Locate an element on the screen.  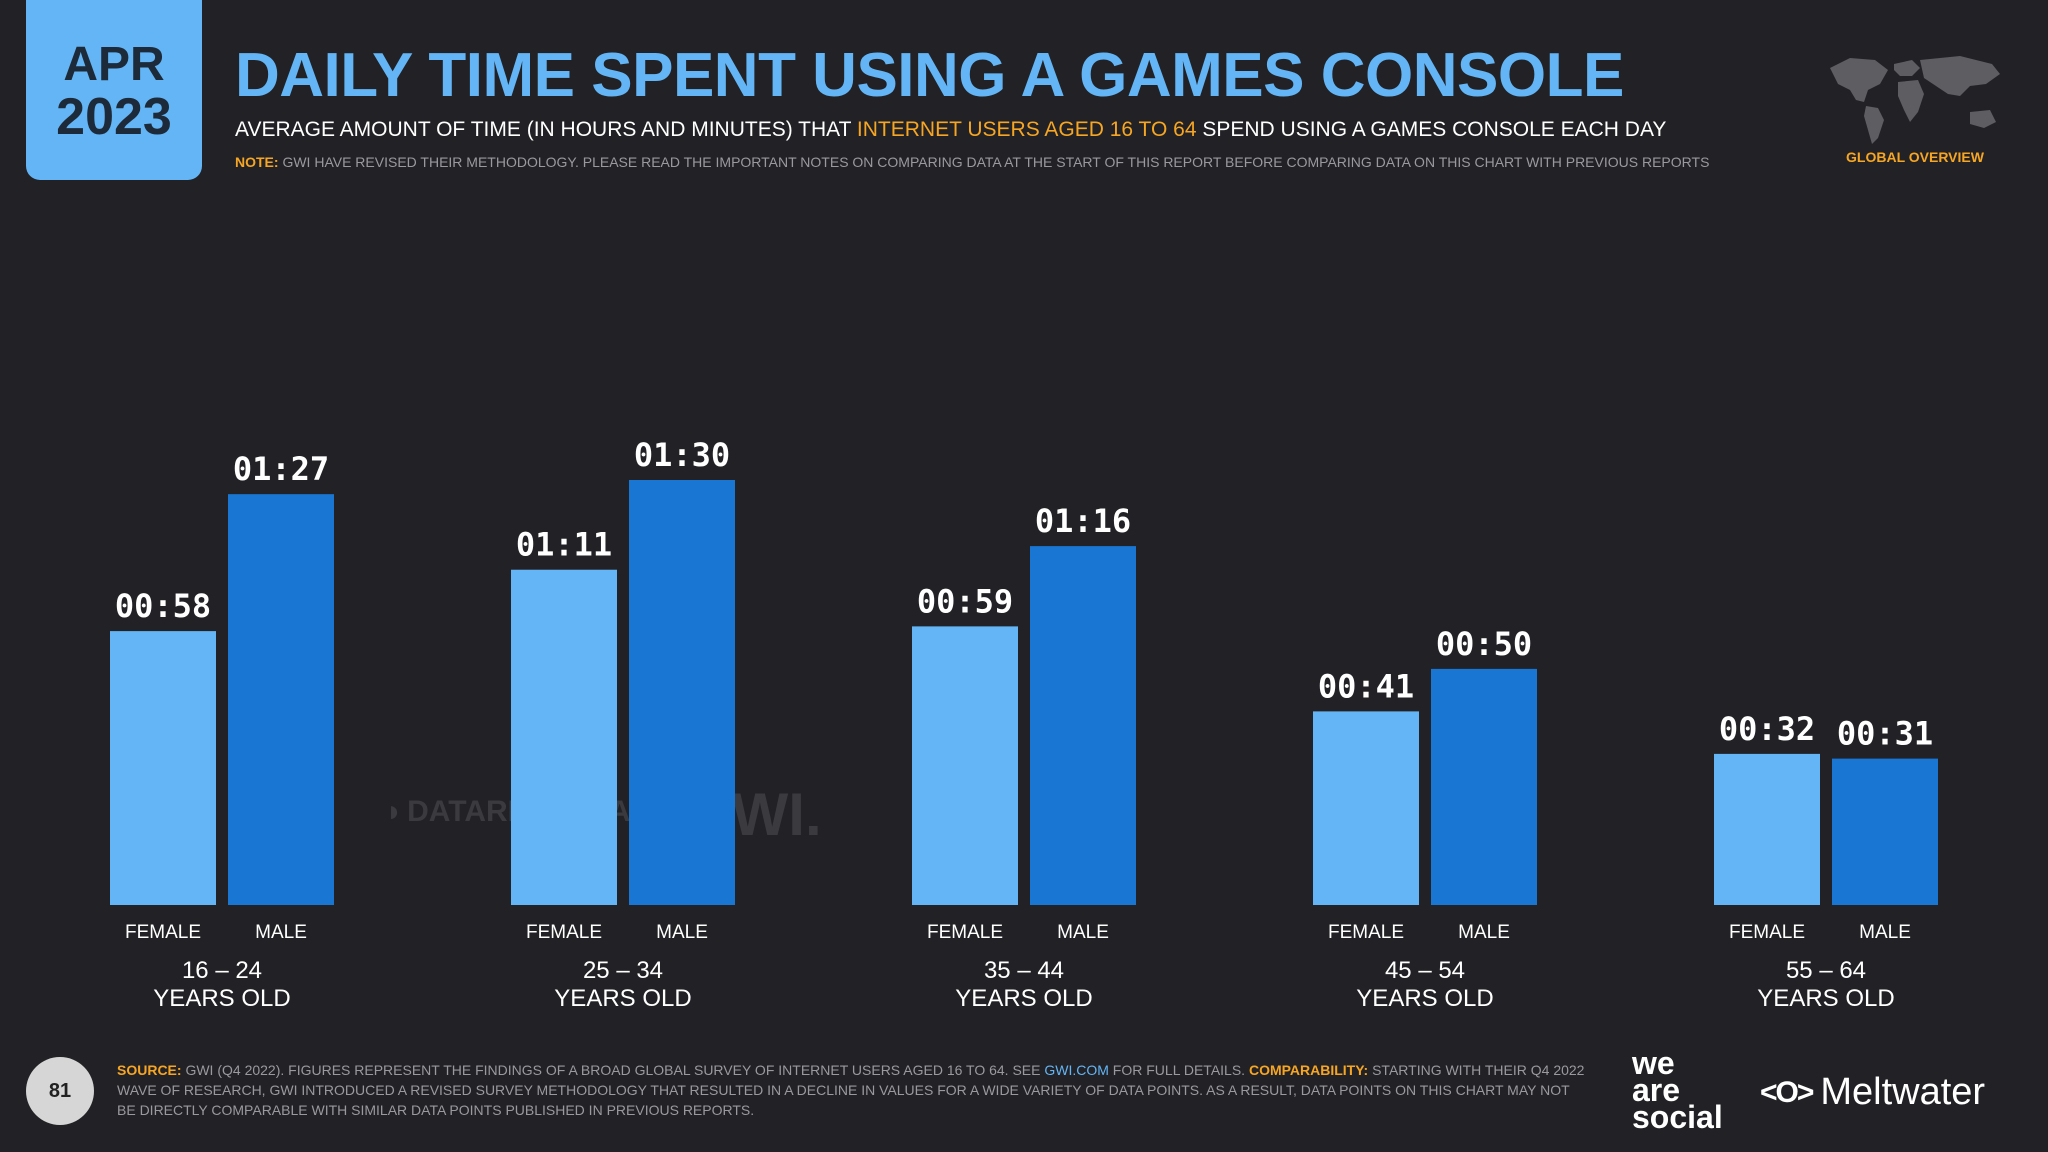
data-label-female-2: 00:59 is located at coordinates (965, 601).